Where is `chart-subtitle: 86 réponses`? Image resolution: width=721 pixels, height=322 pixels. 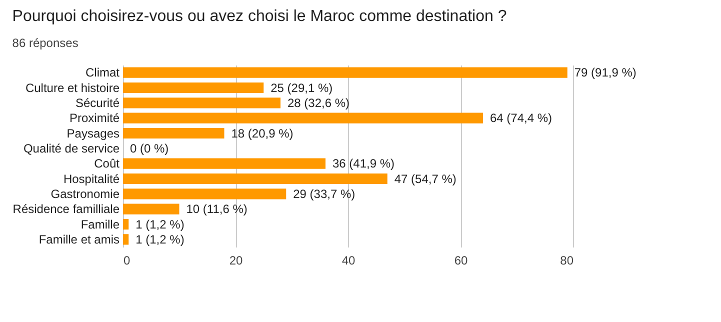 chart-subtitle: 86 réponses is located at coordinates (45, 43).